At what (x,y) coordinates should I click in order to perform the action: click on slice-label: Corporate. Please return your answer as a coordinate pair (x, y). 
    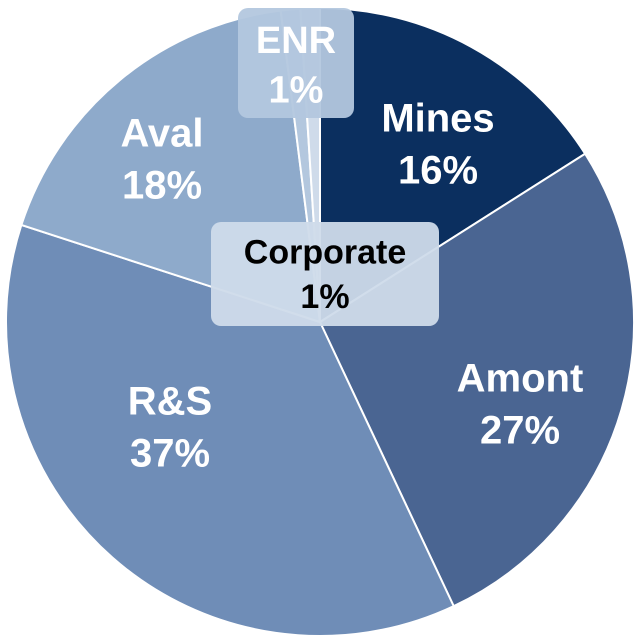
    Looking at the image, I should click on (325, 253).